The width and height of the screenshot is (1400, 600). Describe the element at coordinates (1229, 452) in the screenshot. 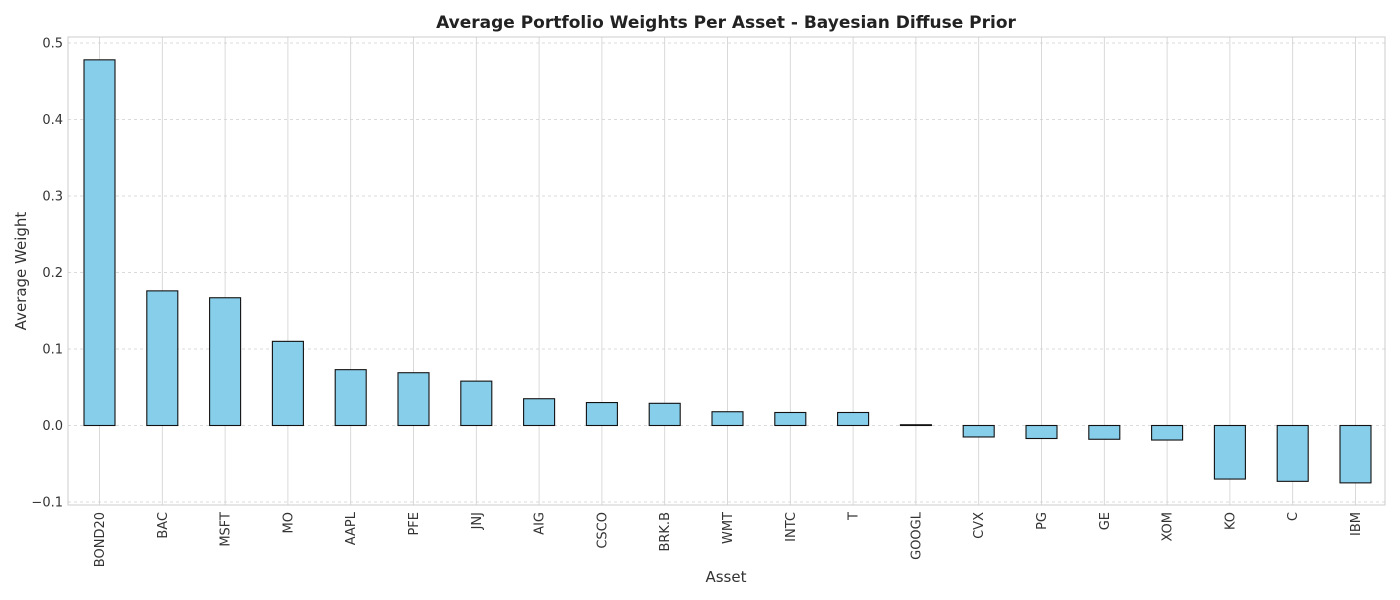

I see `bar-ko` at that location.